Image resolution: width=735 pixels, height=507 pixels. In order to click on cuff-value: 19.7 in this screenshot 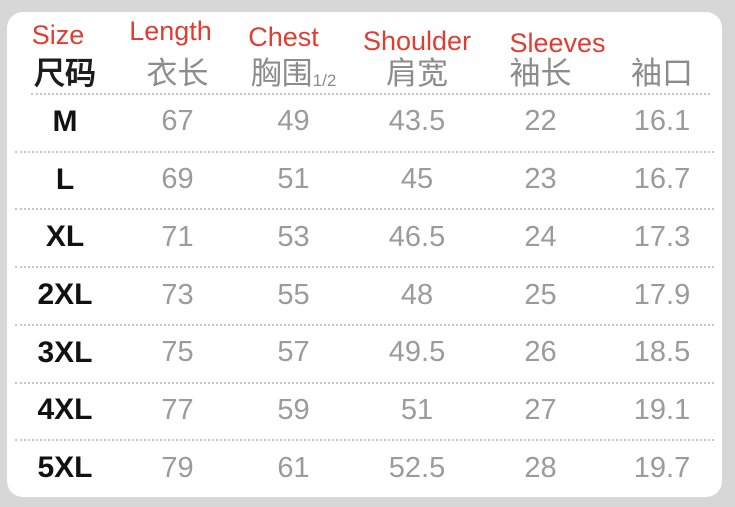, I will do `click(662, 467)`.